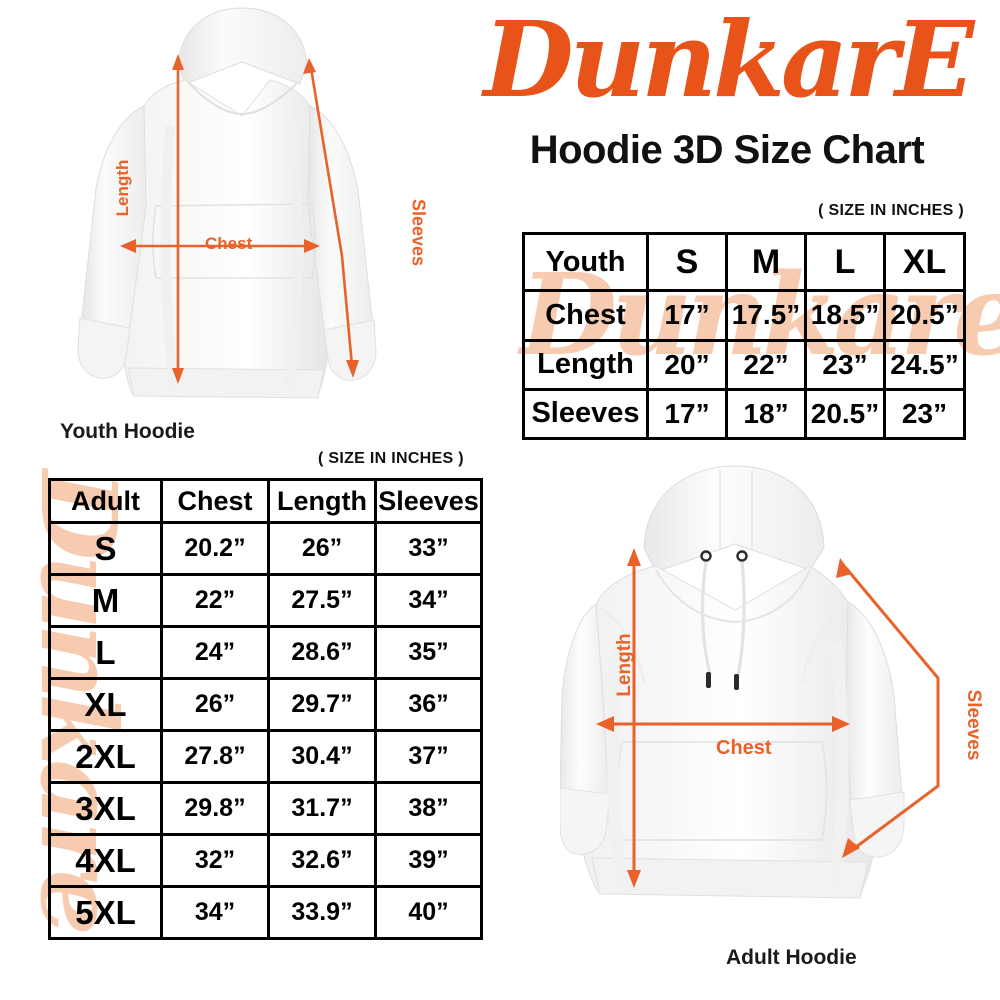 This screenshot has height=1000, width=1000. Describe the element at coordinates (105, 501) in the screenshot. I see `adult-corner-label: Adult` at that location.